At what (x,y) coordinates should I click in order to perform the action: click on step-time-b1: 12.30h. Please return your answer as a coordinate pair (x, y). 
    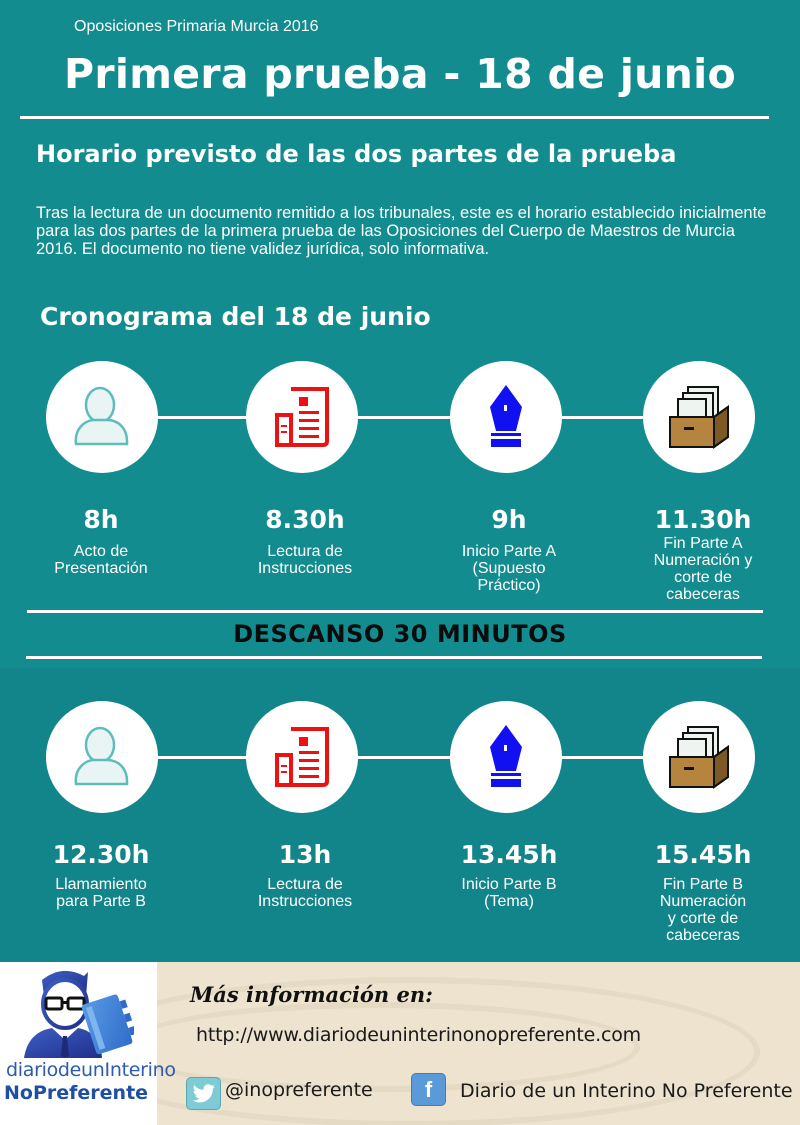
    Looking at the image, I should click on (101, 854).